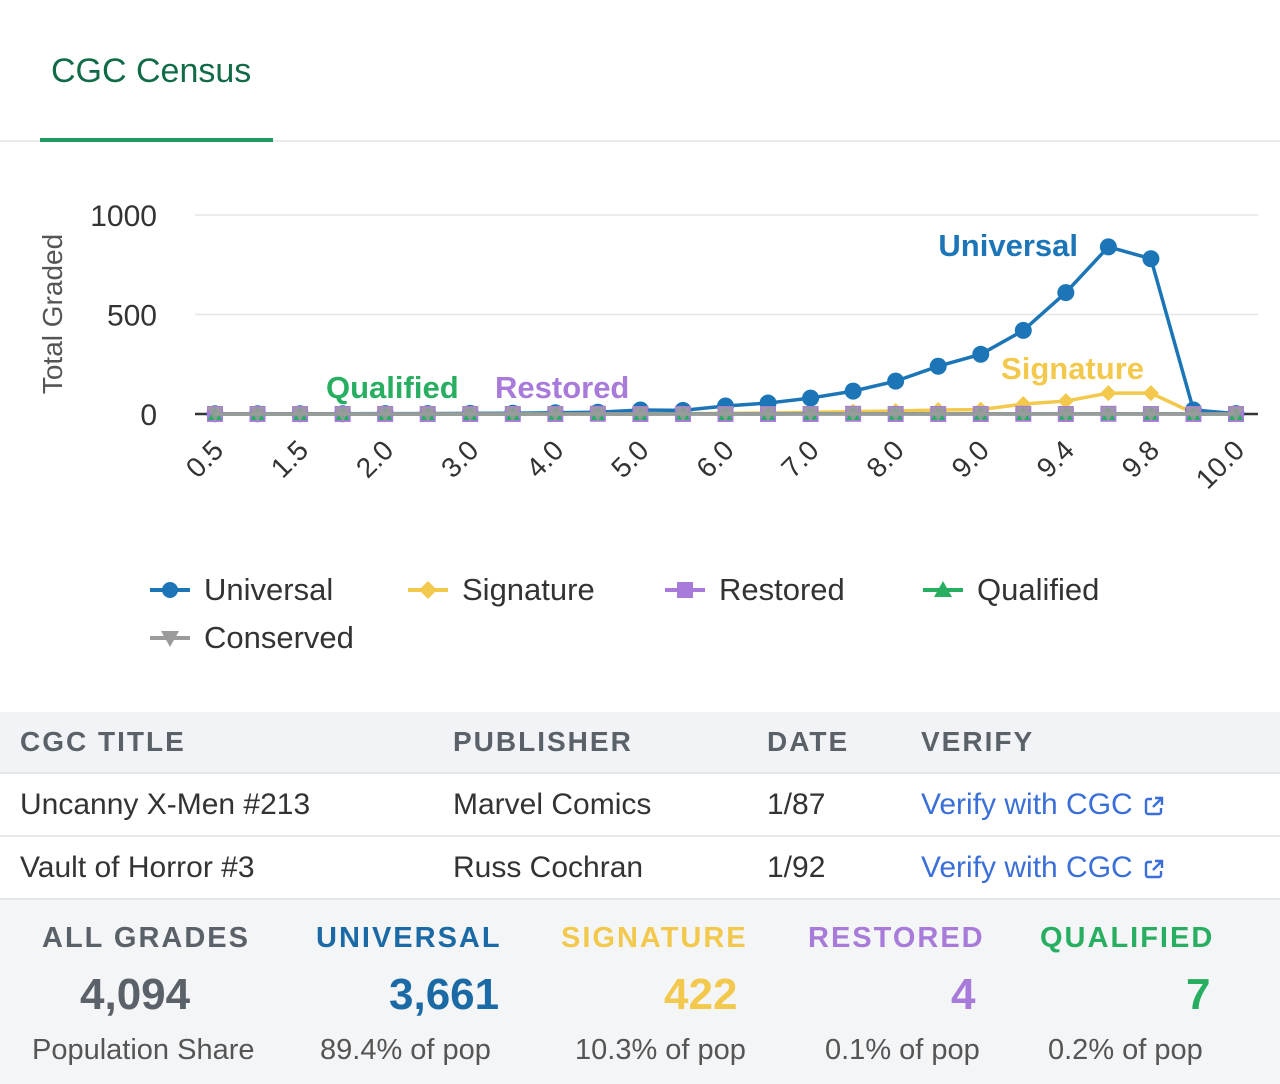 This screenshot has height=1084, width=1280. Describe the element at coordinates (796, 868) in the screenshot. I see `cell-date: 1/92` at that location.